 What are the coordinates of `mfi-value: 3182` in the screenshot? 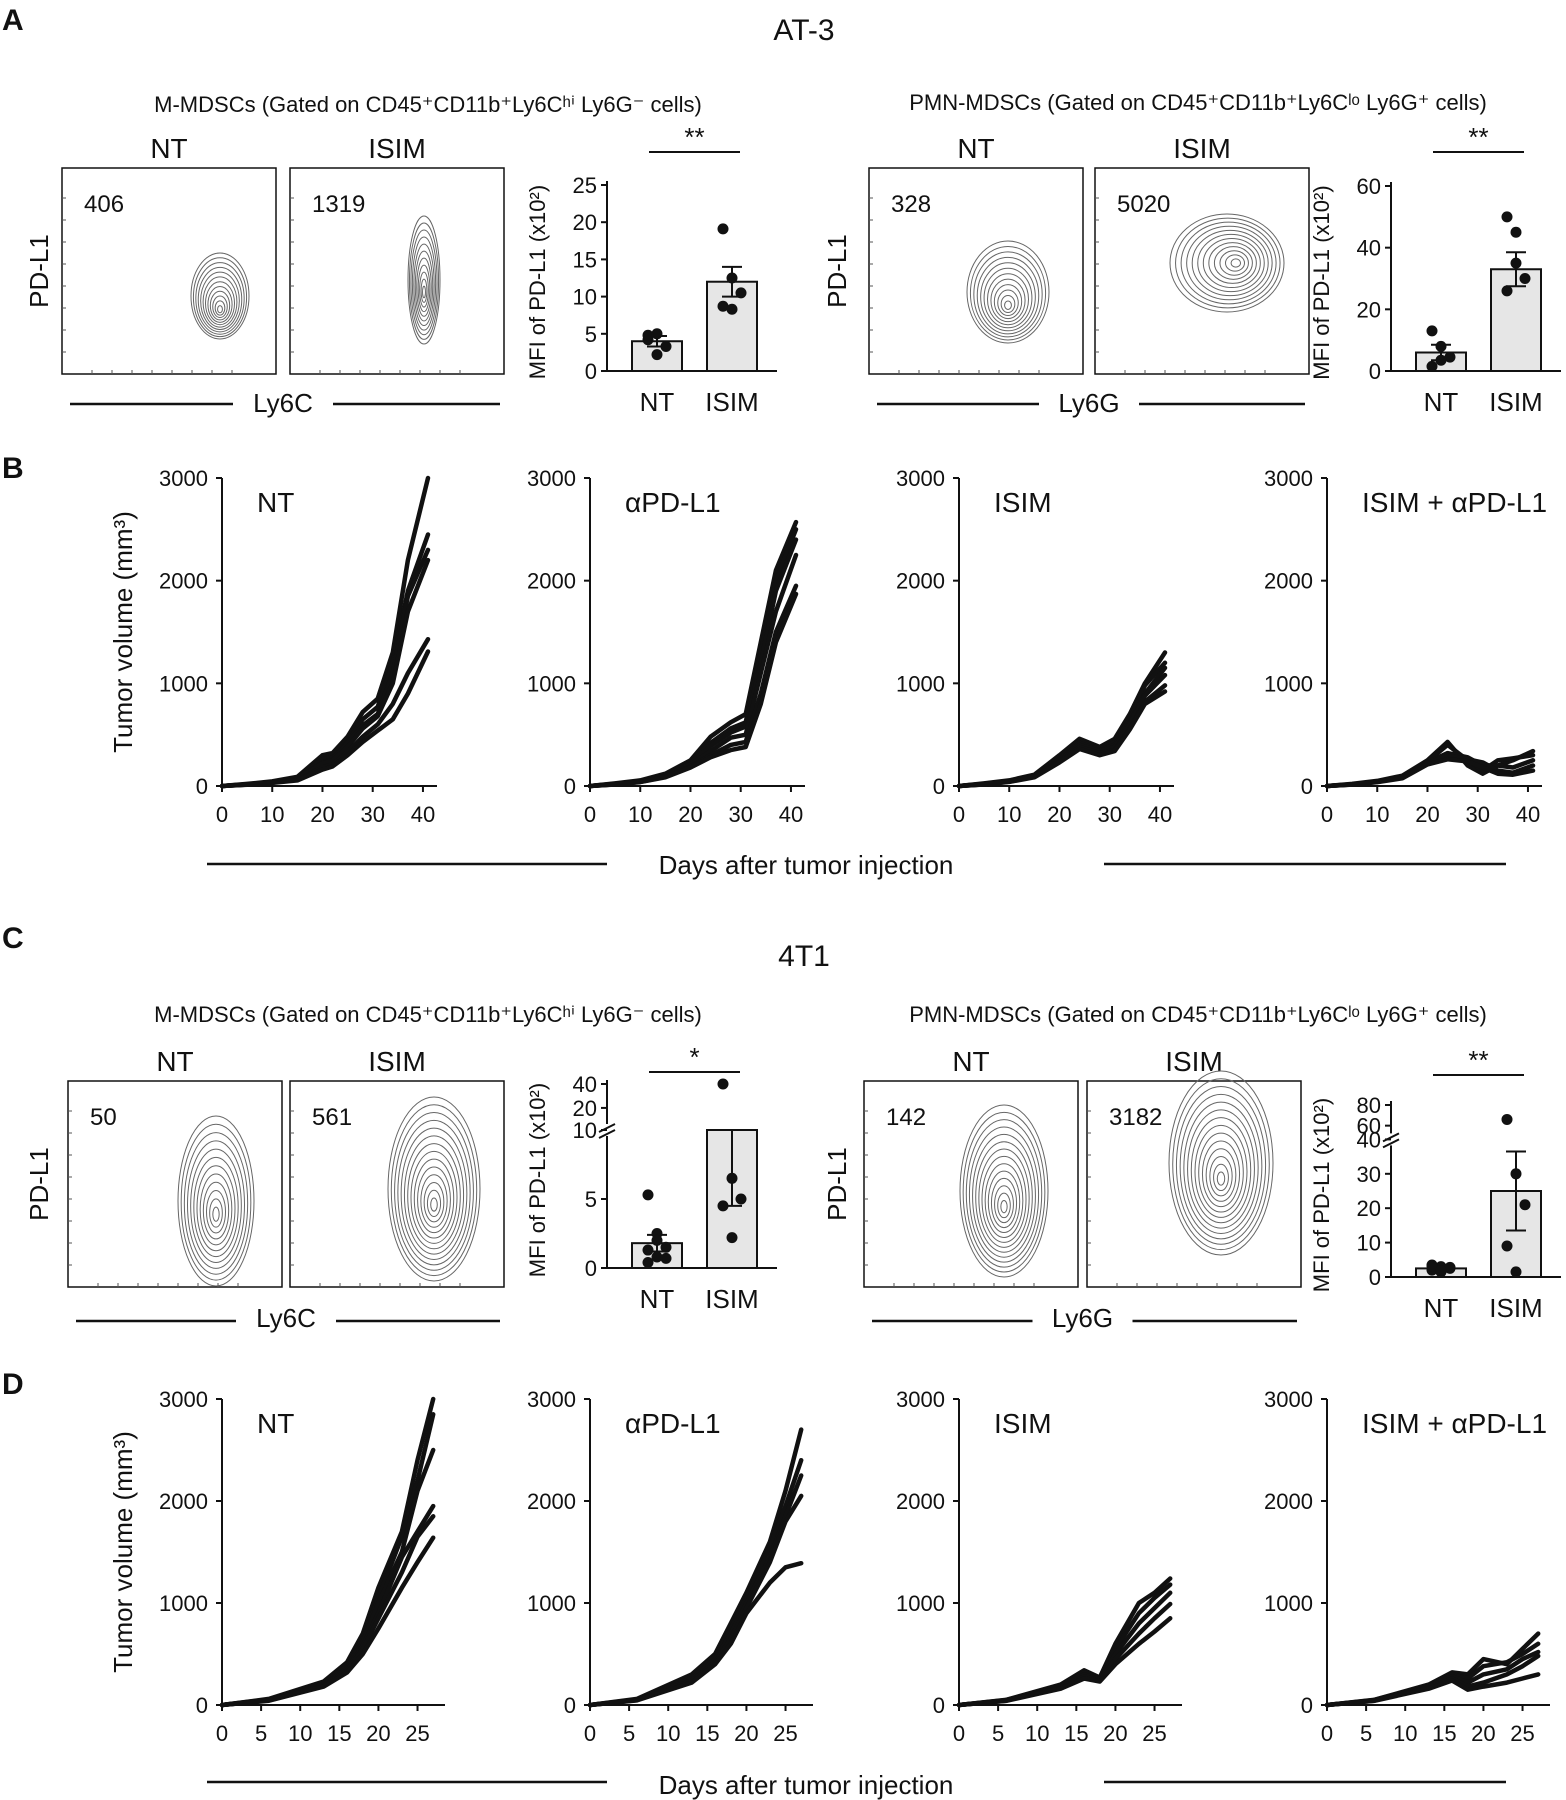 It's located at (1135, 1117).